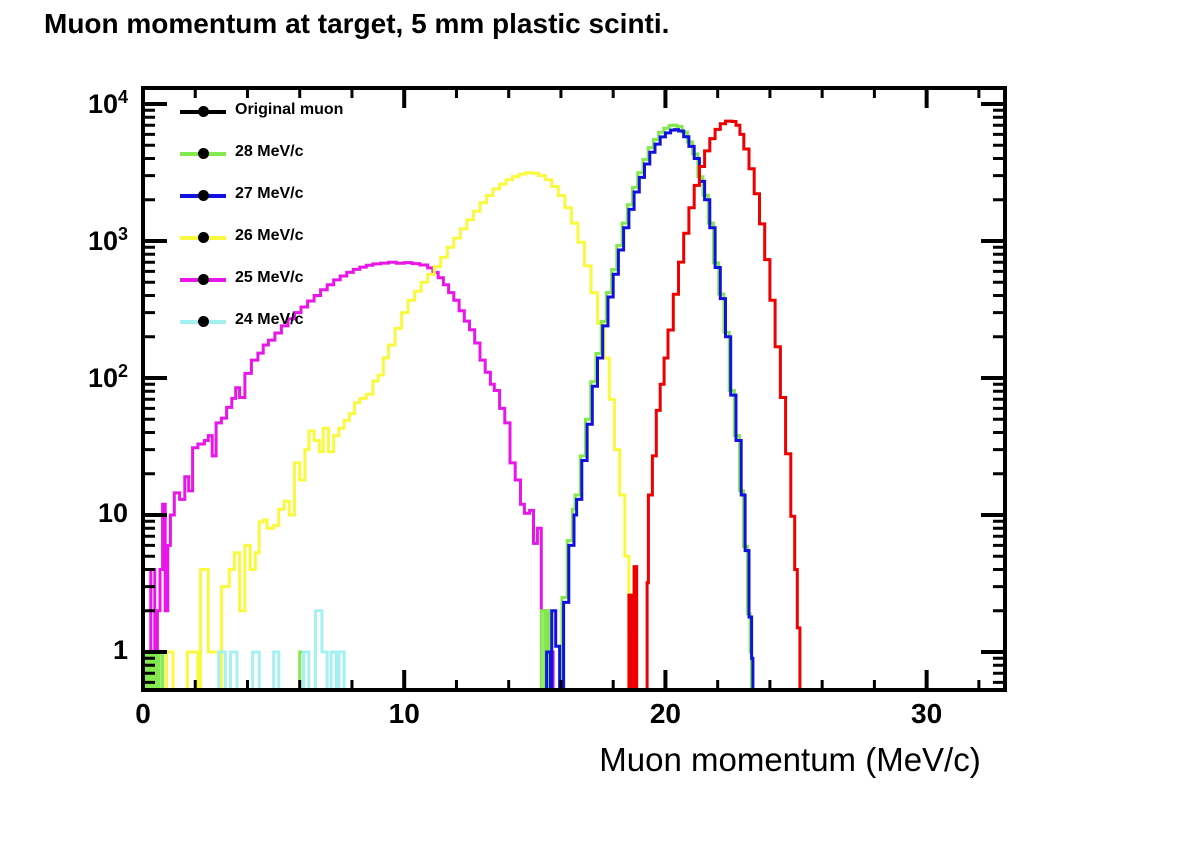 This screenshot has height=847, width=1181. Describe the element at coordinates (281, 649) in the screenshot. I see `series-path-24-mev-c` at that location.